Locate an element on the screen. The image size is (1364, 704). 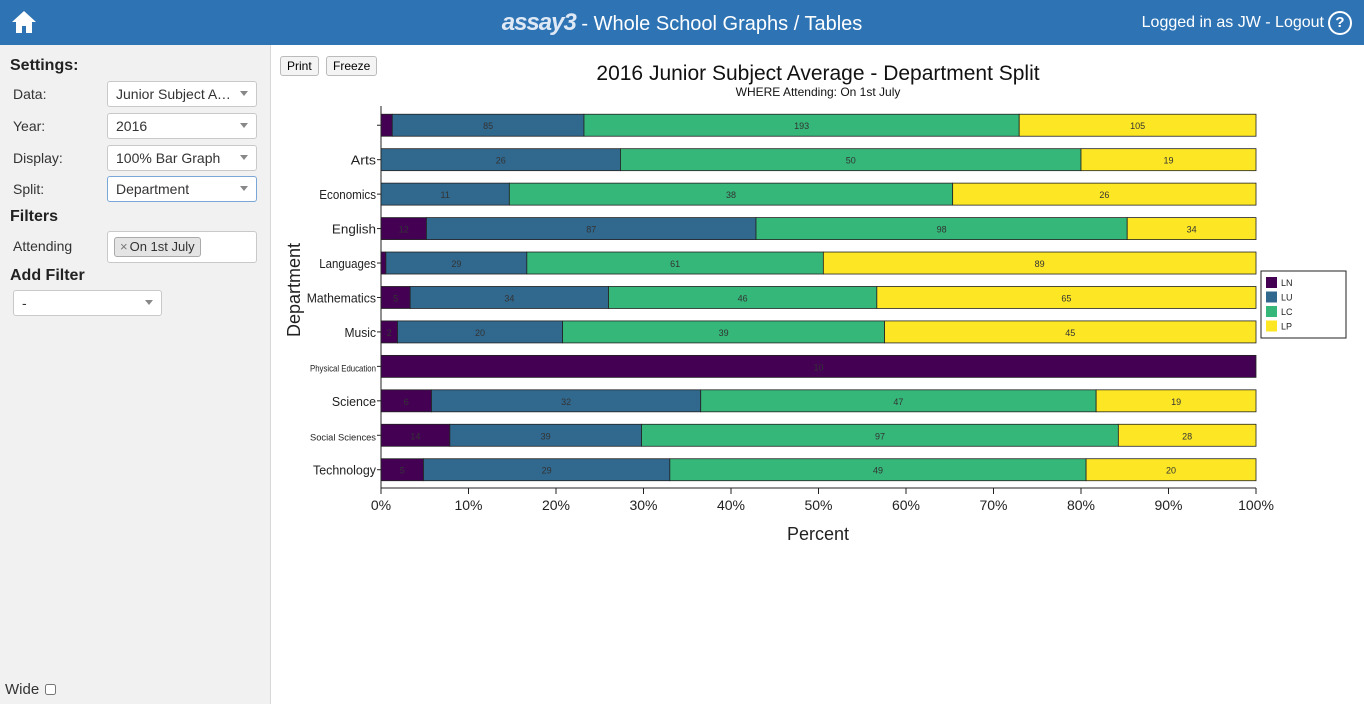
bar-label: 34 is located at coordinates (509, 298).